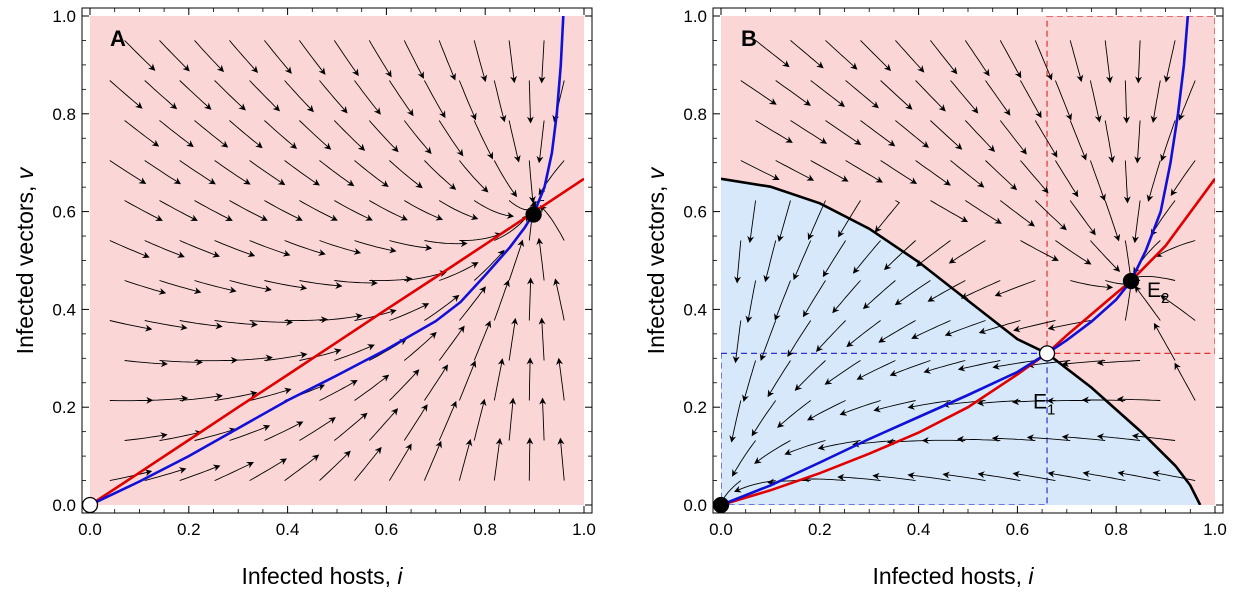 This screenshot has height=592, width=1239. Describe the element at coordinates (90, 529) in the screenshot. I see `x-tick-label: 0.0` at that location.